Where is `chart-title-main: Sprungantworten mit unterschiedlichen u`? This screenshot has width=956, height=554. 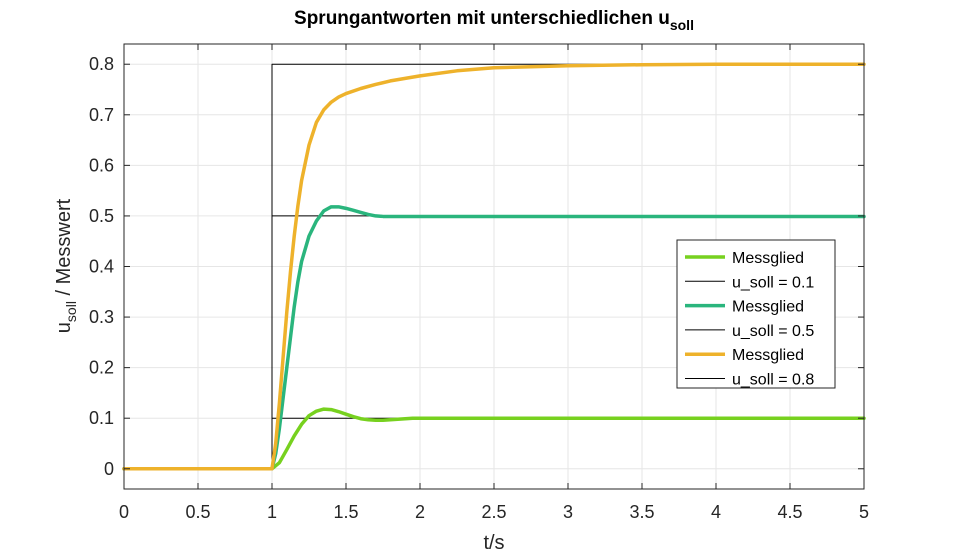
chart-title-main: Sprungantworten mit unterschiedlichen u is located at coordinates (482, 18).